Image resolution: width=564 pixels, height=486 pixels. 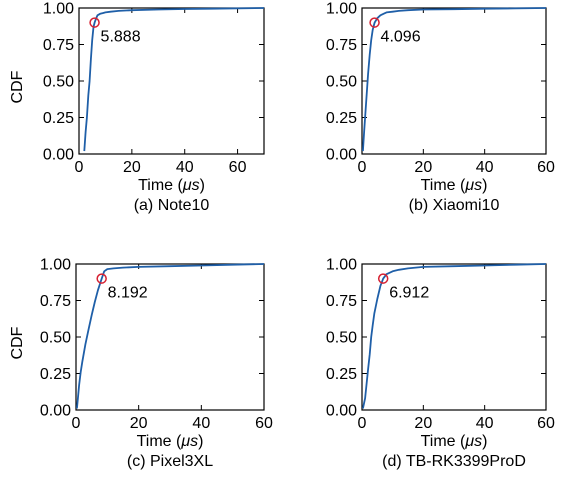 What do you see at coordinates (401, 37) in the screenshot?
I see `p90-value-label: 4.096` at bounding box center [401, 37].